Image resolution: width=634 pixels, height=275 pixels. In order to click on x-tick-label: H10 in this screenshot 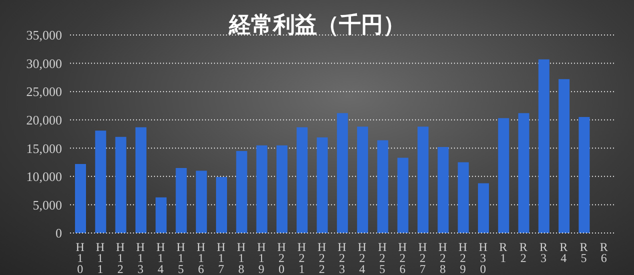, I will do `click(80, 257)`.